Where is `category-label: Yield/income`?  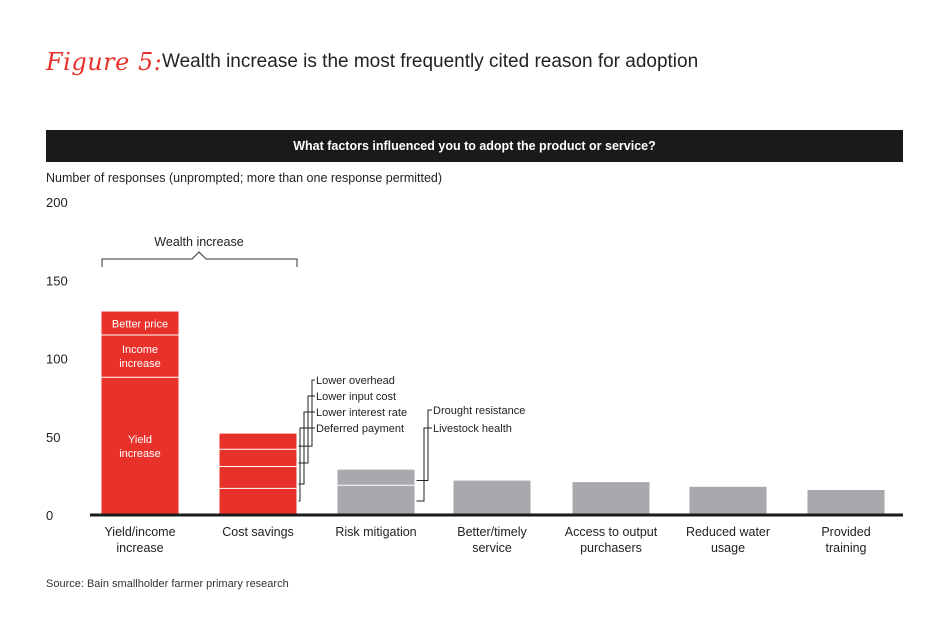 category-label: Yield/income is located at coordinates (139, 532).